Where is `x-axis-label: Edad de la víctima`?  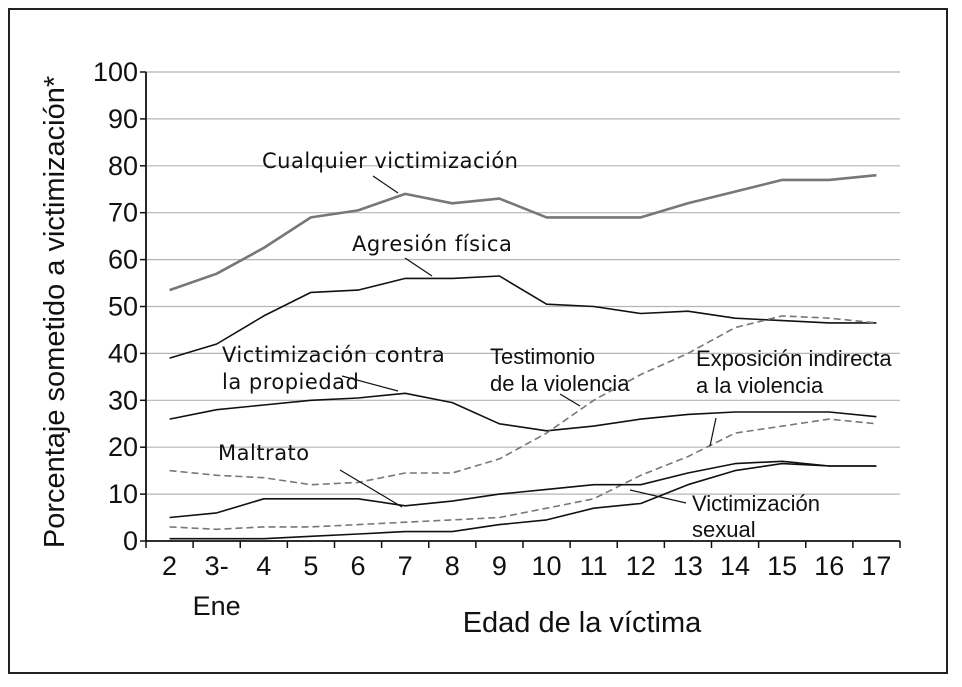 x-axis-label: Edad de la víctima is located at coordinates (582, 623).